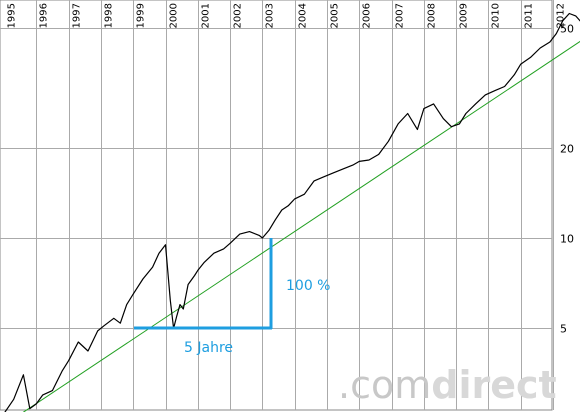 This screenshot has height=412, width=580. Describe the element at coordinates (432, 15) in the screenshot. I see `year-label: 2008` at that location.